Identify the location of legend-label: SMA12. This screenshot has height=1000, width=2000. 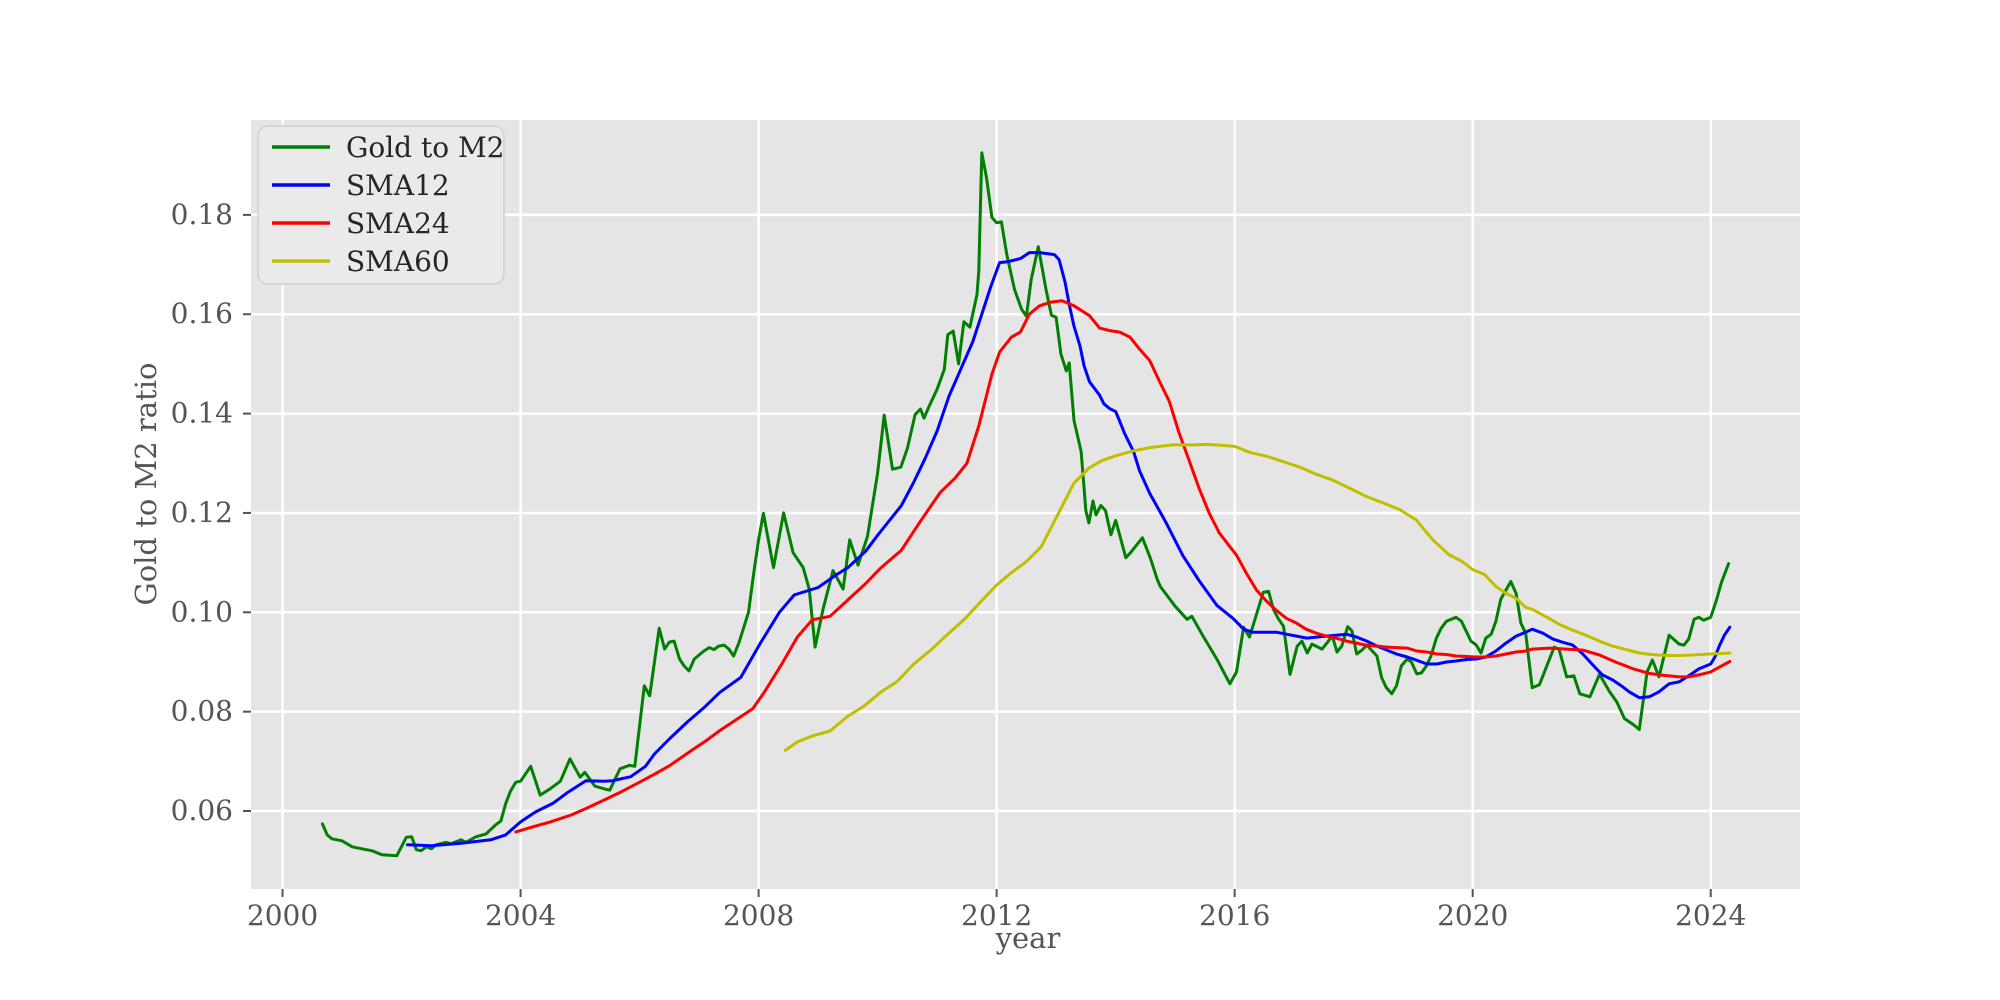
(398, 185).